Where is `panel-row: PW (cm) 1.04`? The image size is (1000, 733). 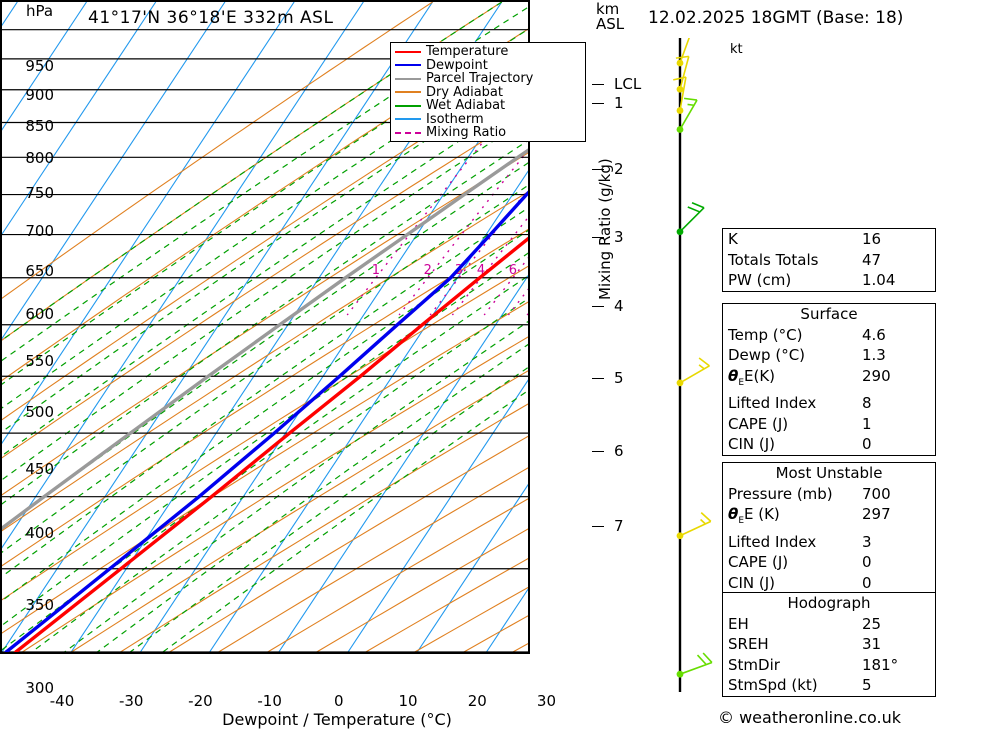 panel-row: PW (cm) 1.04 is located at coordinates (829, 280).